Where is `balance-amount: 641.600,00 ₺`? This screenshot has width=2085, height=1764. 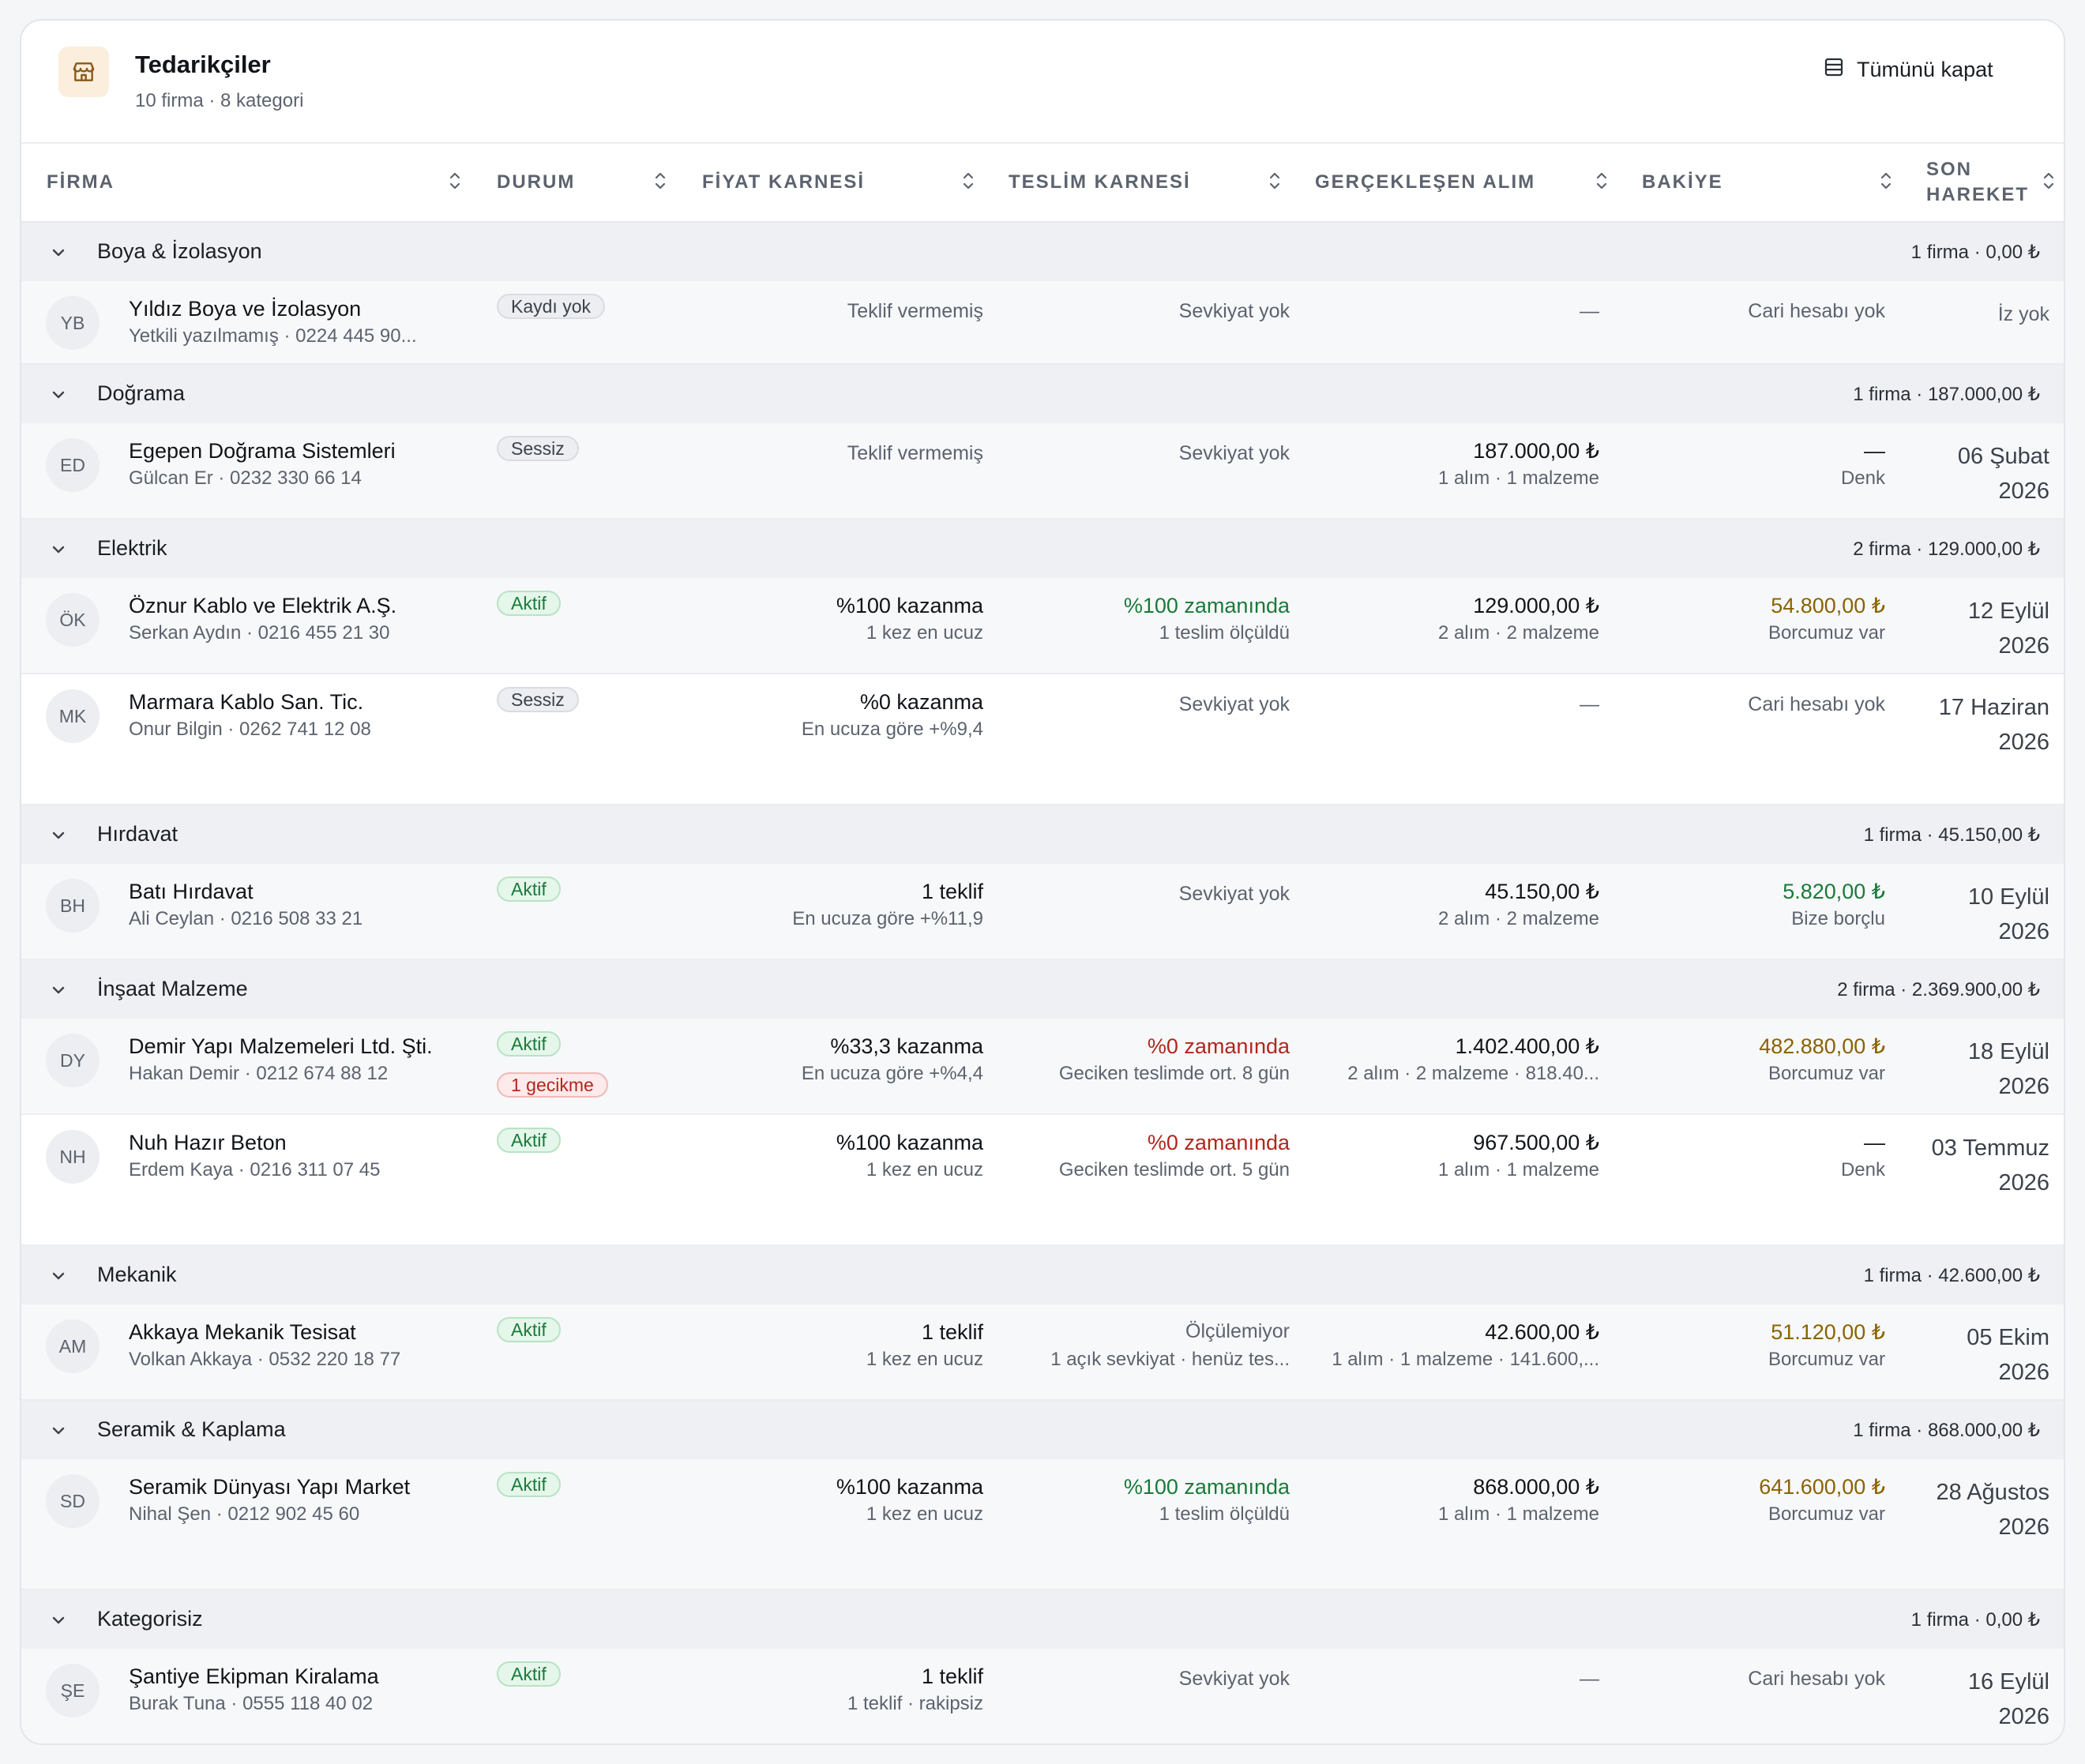
balance-amount: 641.600,00 ₺ is located at coordinates (1822, 1487).